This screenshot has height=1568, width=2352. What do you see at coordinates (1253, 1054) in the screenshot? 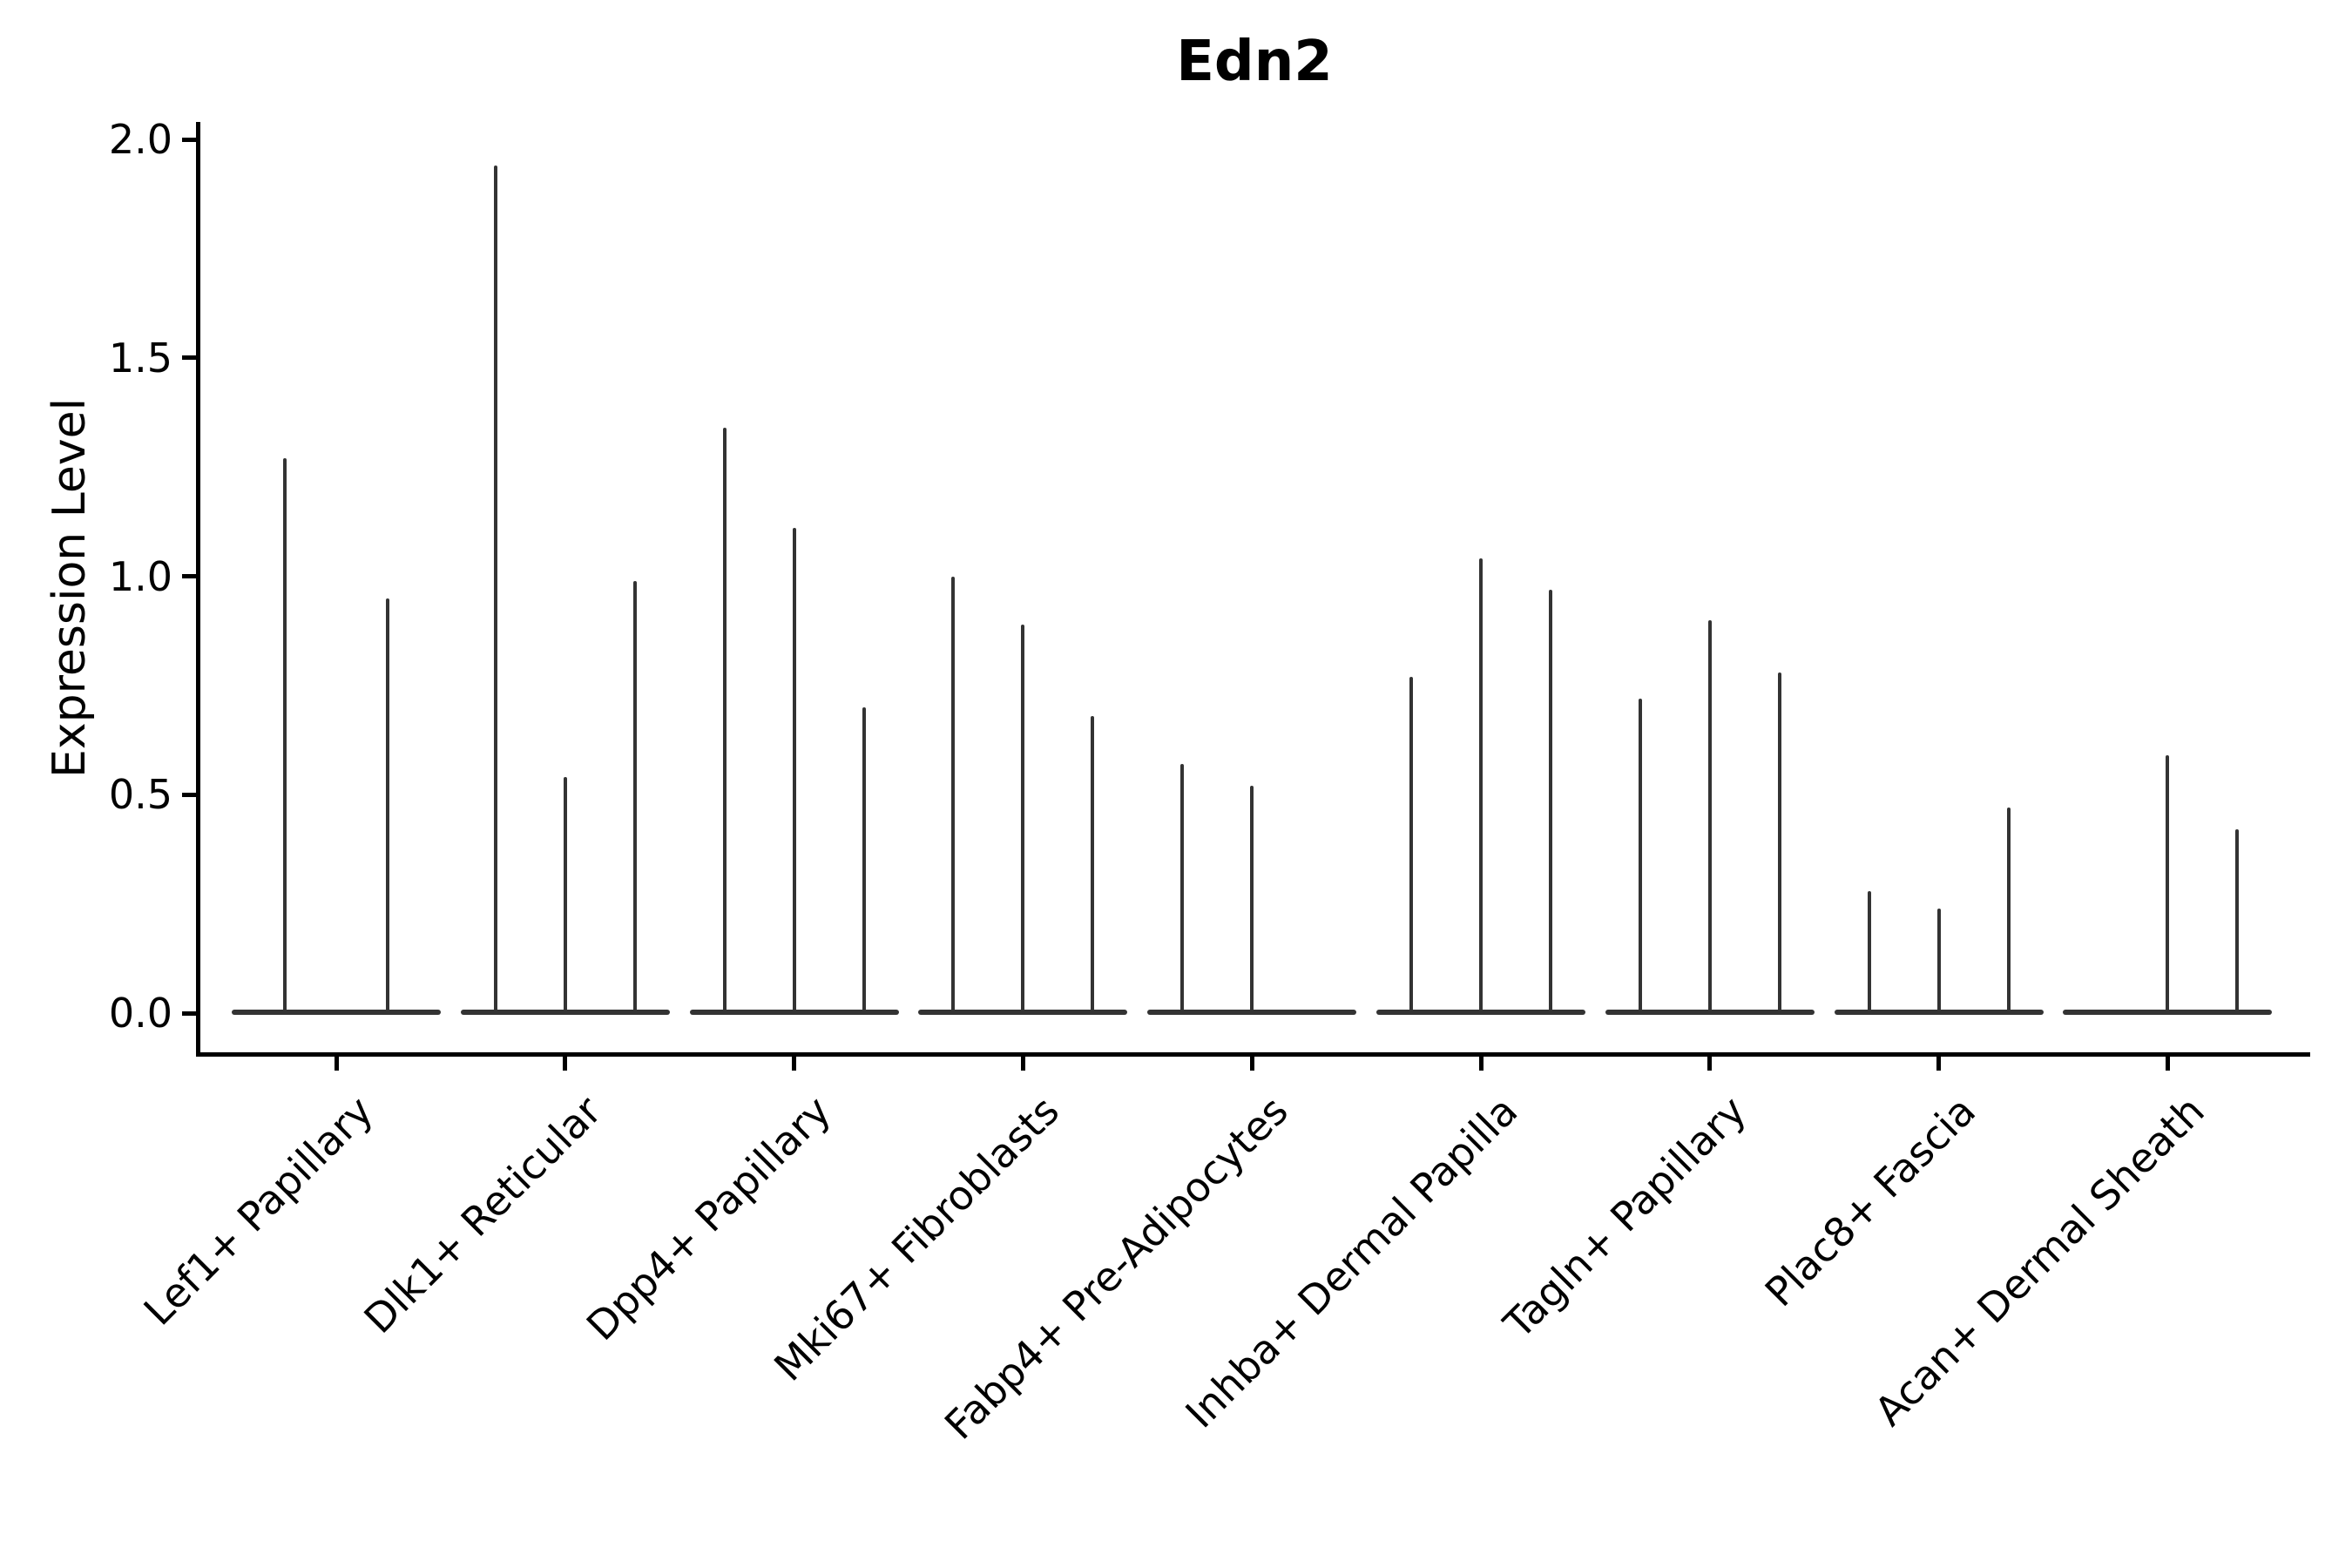
I see `x-axis-spine` at bounding box center [1253, 1054].